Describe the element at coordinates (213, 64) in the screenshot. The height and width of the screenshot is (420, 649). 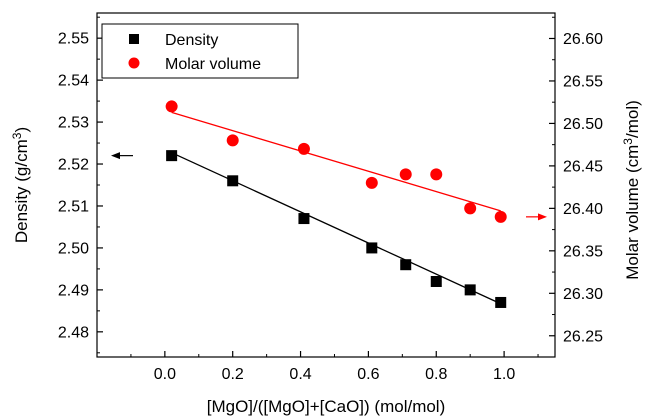
I see `legend-molar-volume-label: Molar volume` at that location.